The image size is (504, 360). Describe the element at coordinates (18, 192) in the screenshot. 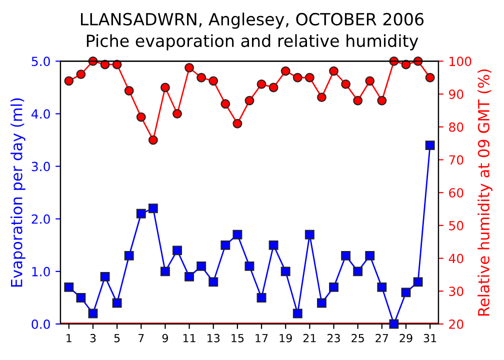

I see `y-axis-title: Evaporation per day (ml)` at that location.